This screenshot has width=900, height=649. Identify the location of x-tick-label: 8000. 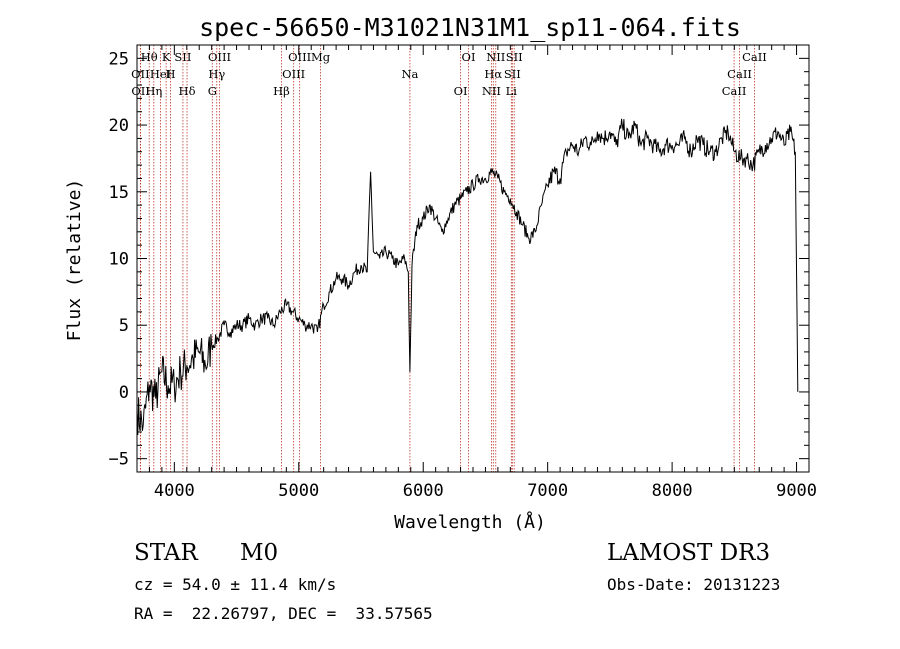
(672, 491).